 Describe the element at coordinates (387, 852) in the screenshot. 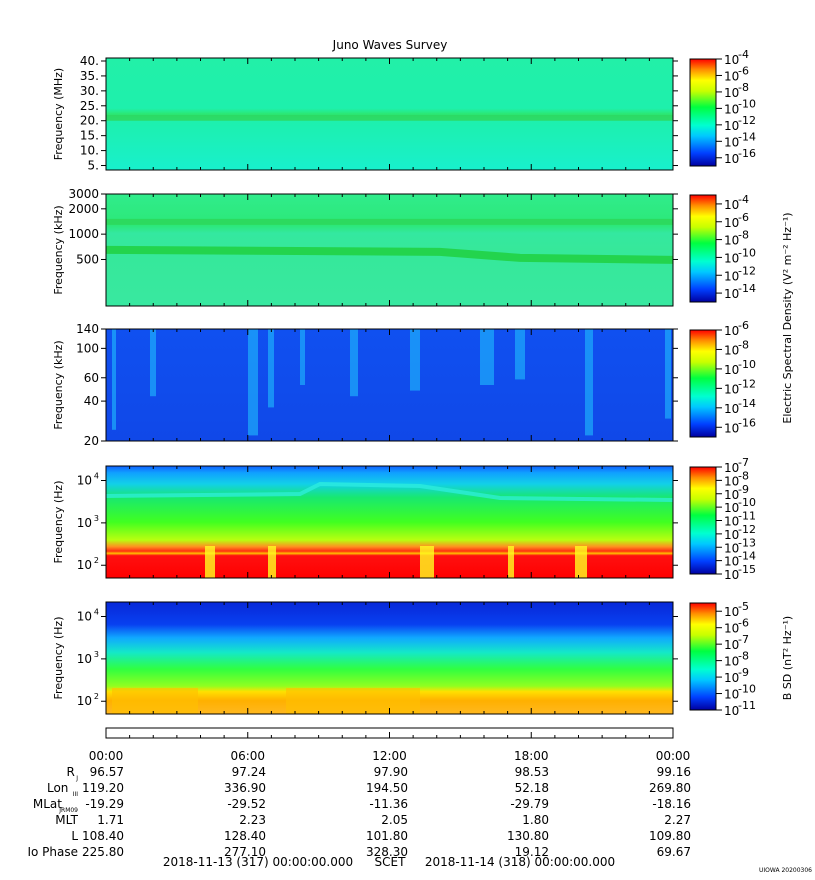

I see `ephemeris-value: 328.30` at that location.